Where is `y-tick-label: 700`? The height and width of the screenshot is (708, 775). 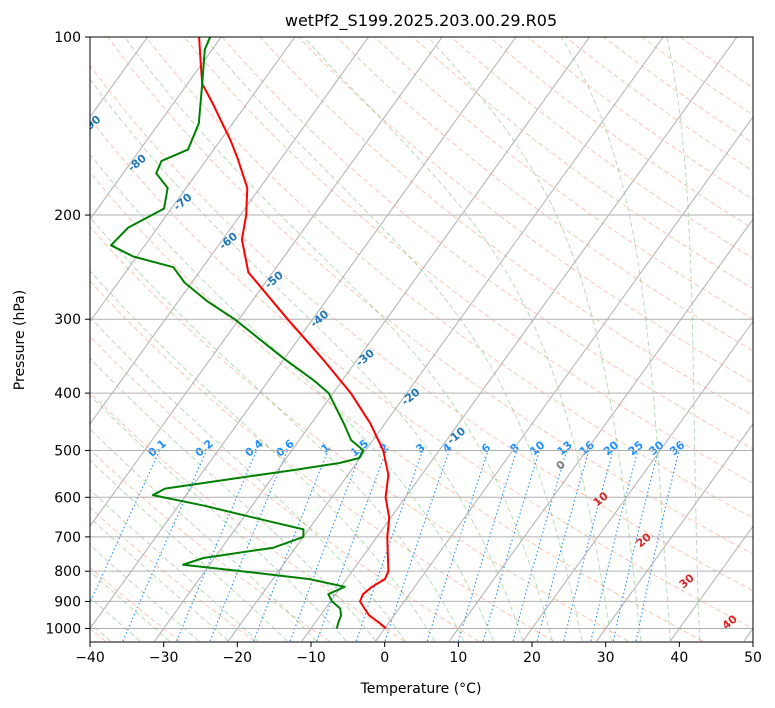 y-tick-label: 700 is located at coordinates (67, 538).